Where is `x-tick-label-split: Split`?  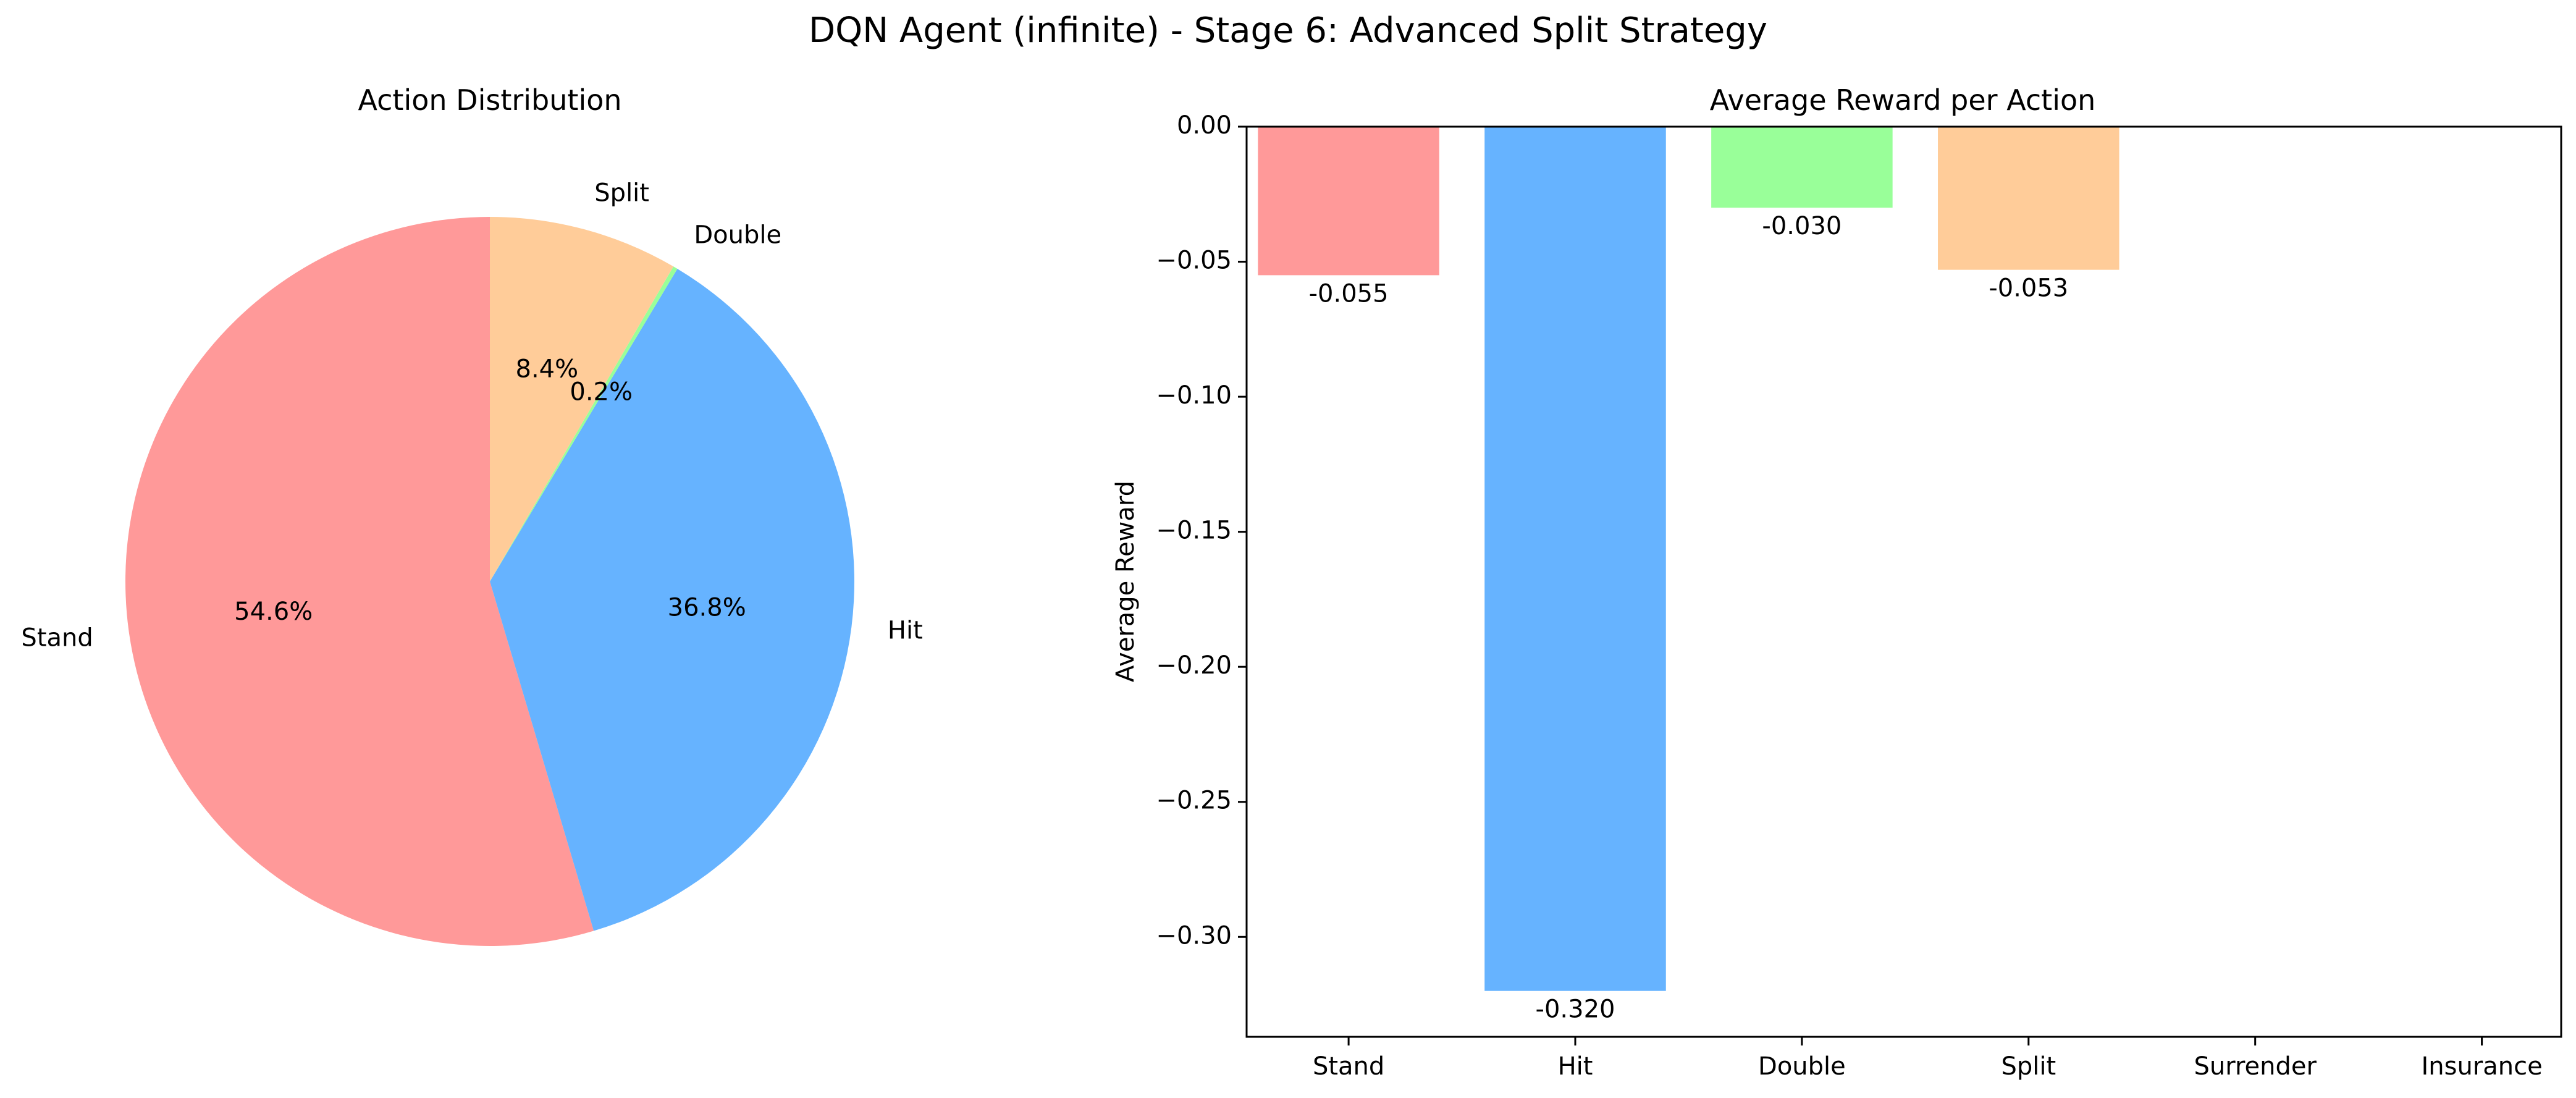 x-tick-label-split: Split is located at coordinates (2028, 1066).